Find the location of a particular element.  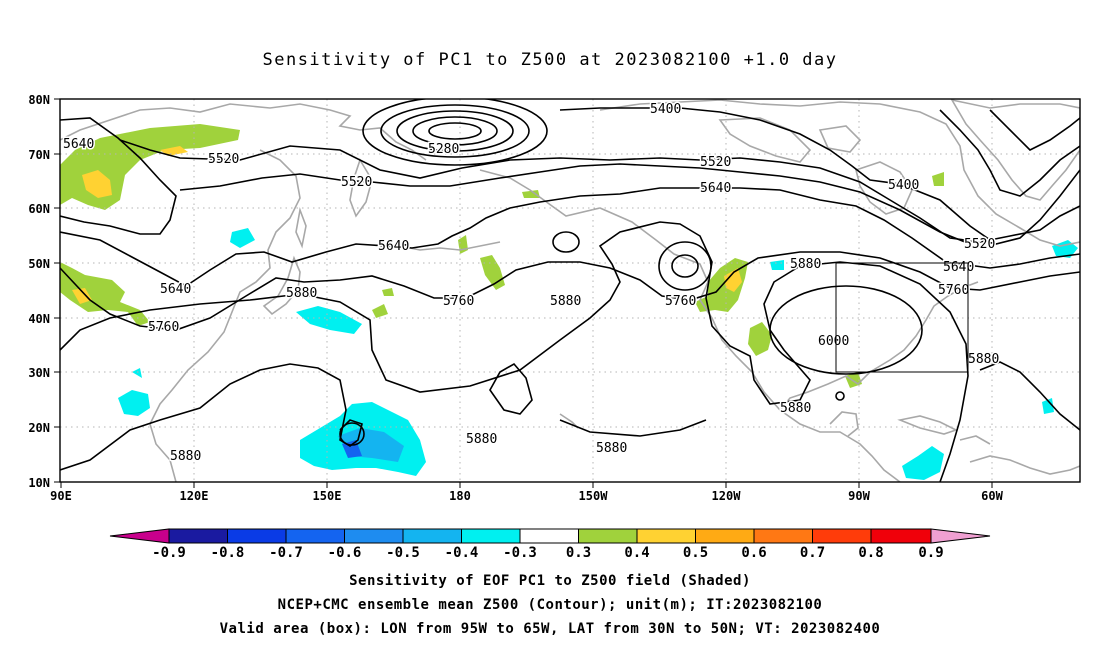

lat-label: 80N is located at coordinates (39, 100).